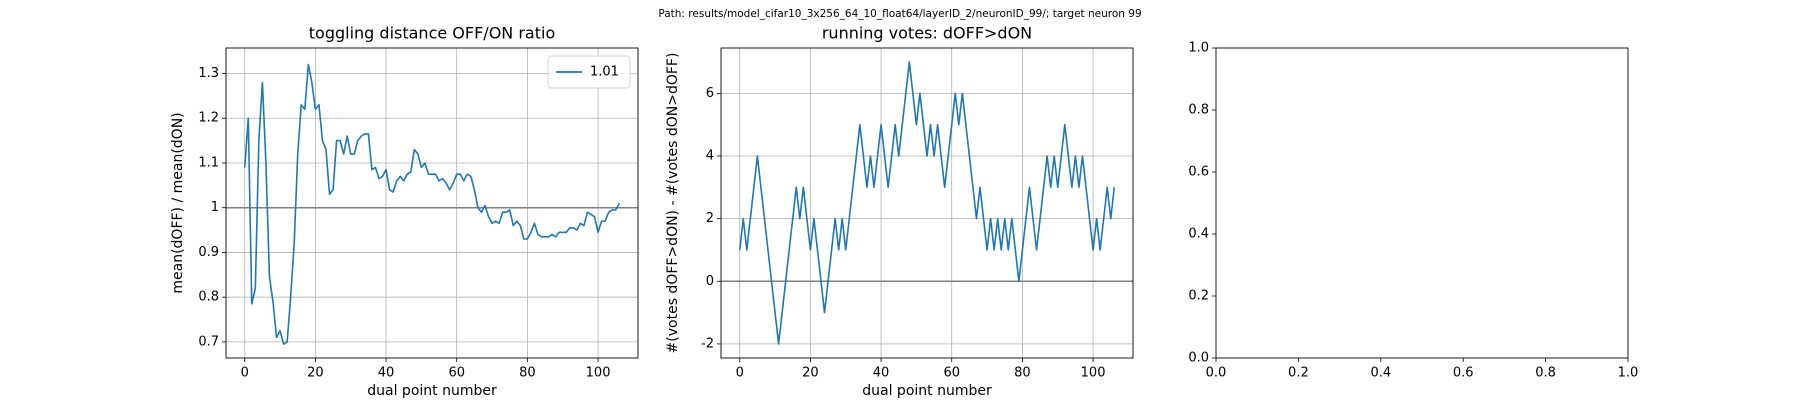 The image size is (1800, 400). What do you see at coordinates (1380, 373) in the screenshot?
I see `x-tick-label: 0.4` at bounding box center [1380, 373].